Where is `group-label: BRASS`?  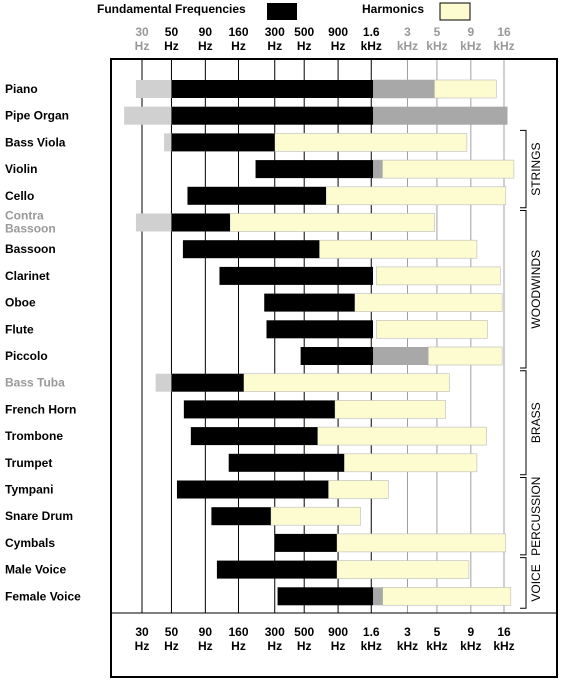 group-label: BRASS is located at coordinates (536, 422).